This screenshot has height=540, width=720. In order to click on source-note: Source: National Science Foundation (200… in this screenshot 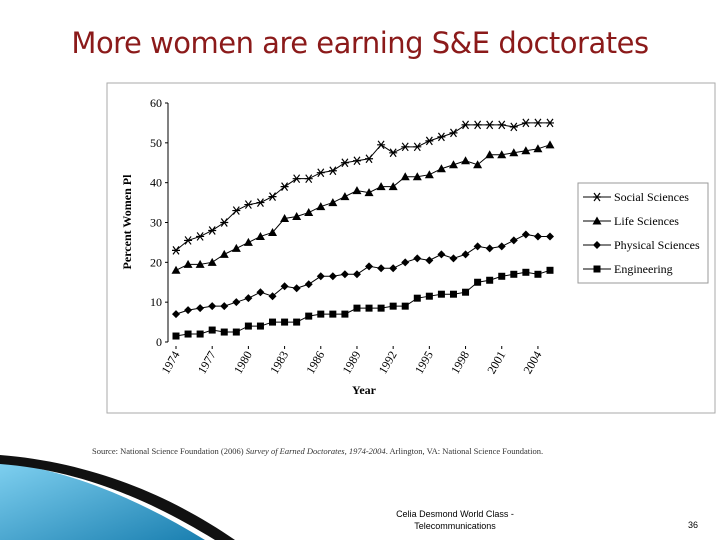, I will do `click(317, 451)`.